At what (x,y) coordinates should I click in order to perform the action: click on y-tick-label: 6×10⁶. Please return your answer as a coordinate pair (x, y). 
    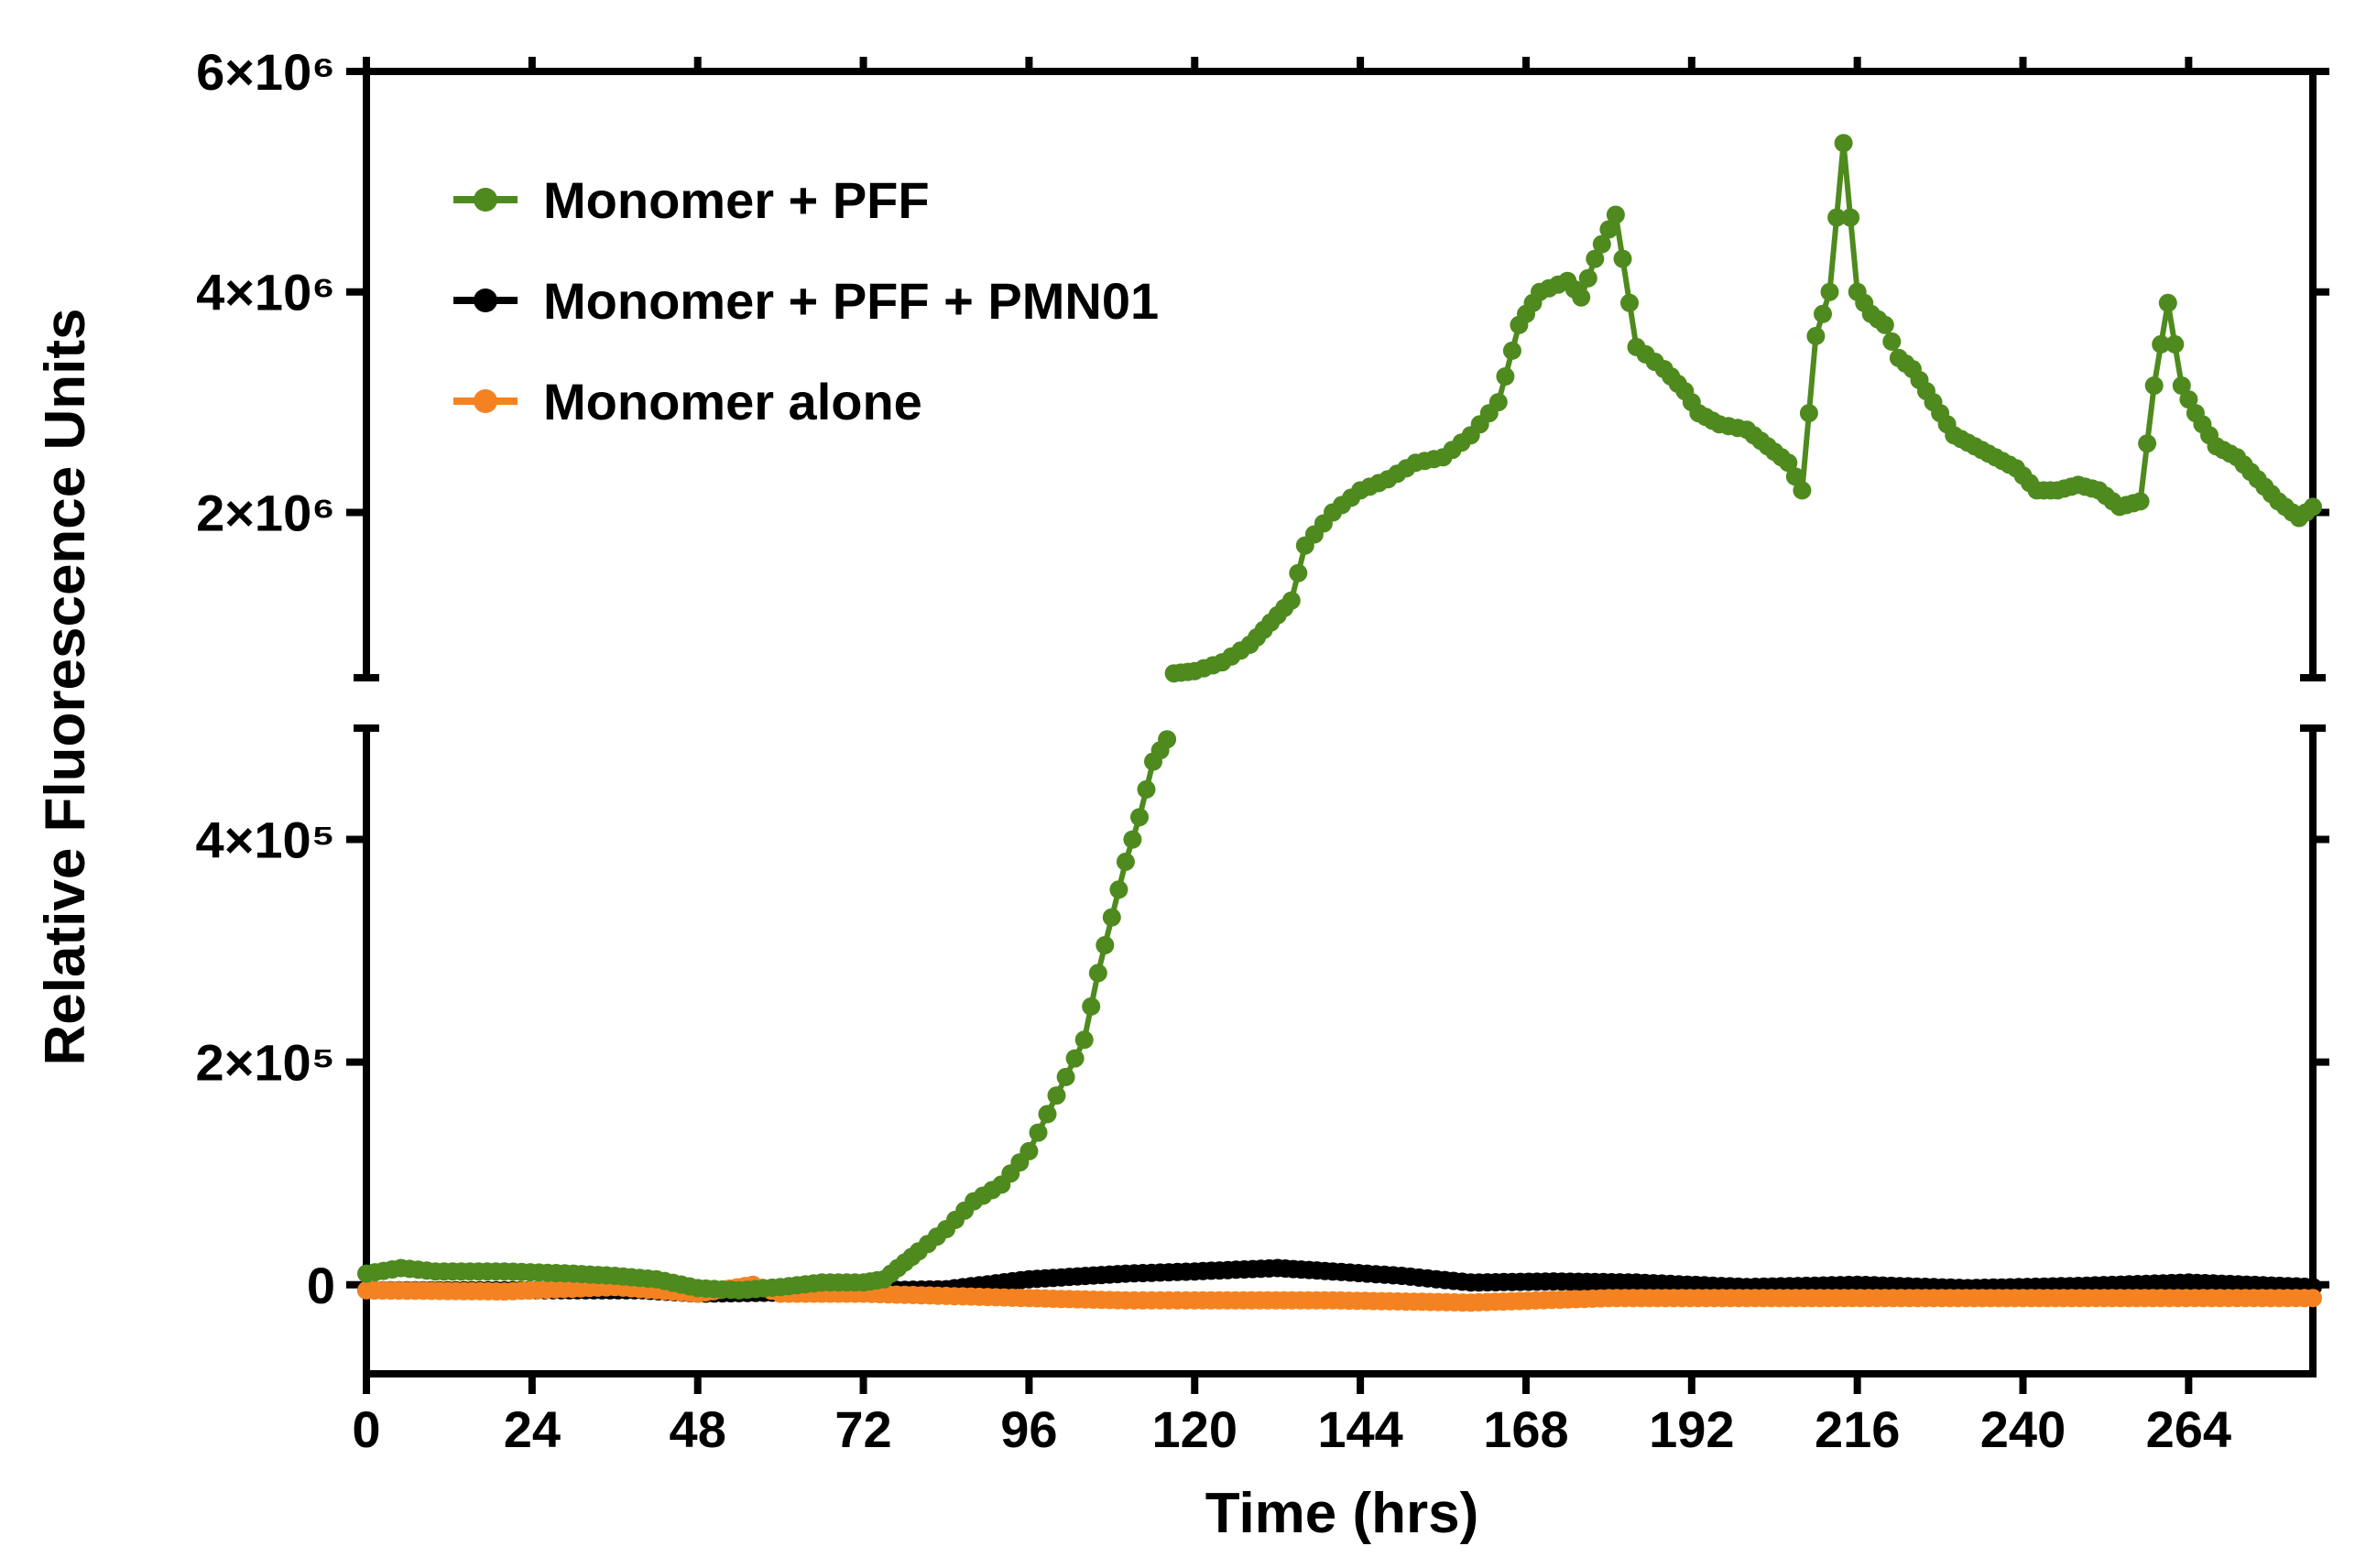
    Looking at the image, I should click on (265, 72).